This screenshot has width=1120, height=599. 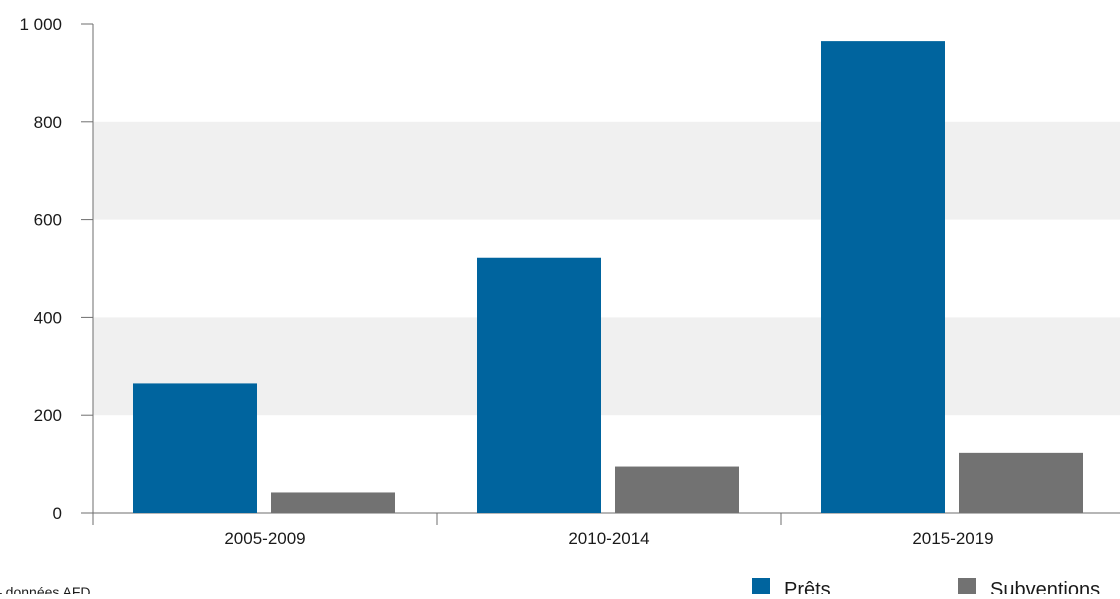 I want to click on y-tick-label: 200, so click(x=48, y=415).